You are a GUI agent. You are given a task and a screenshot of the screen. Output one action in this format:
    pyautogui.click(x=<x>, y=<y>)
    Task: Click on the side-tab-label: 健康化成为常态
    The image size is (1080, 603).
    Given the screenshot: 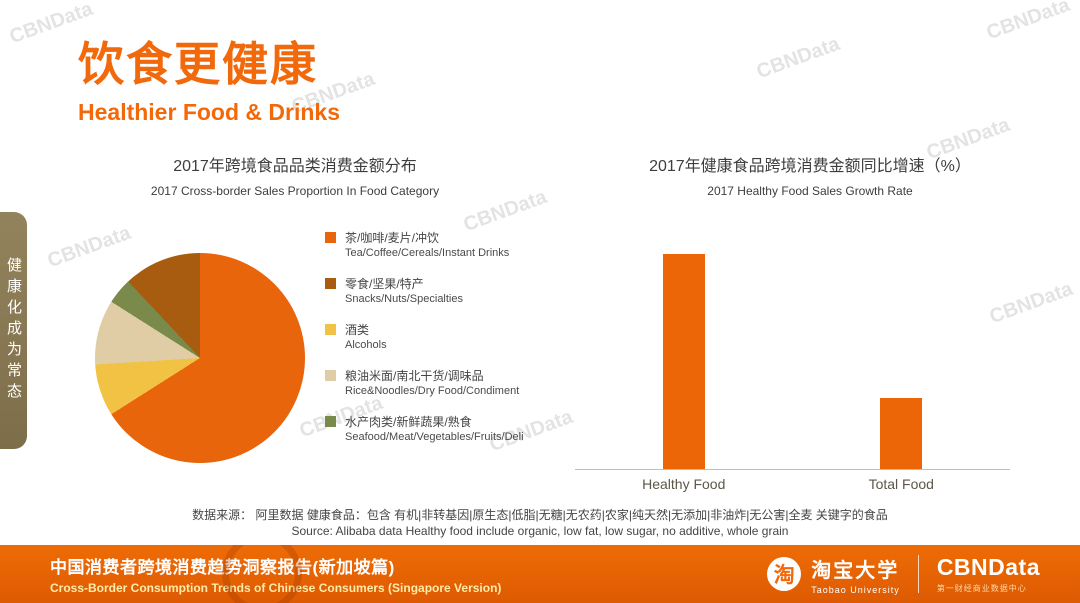 What is the action you would take?
    pyautogui.click(x=13, y=330)
    